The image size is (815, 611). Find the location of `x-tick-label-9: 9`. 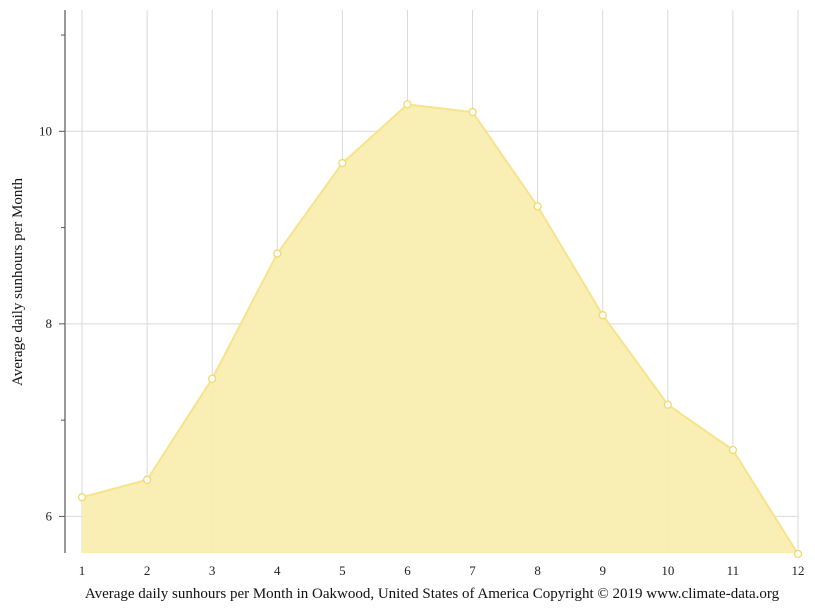

x-tick-label-9: 9 is located at coordinates (602, 570).